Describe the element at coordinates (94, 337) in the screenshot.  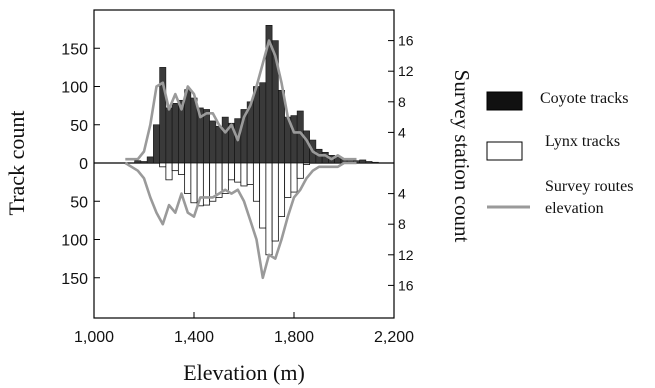
I see `x-tick-label: 1,000` at that location.